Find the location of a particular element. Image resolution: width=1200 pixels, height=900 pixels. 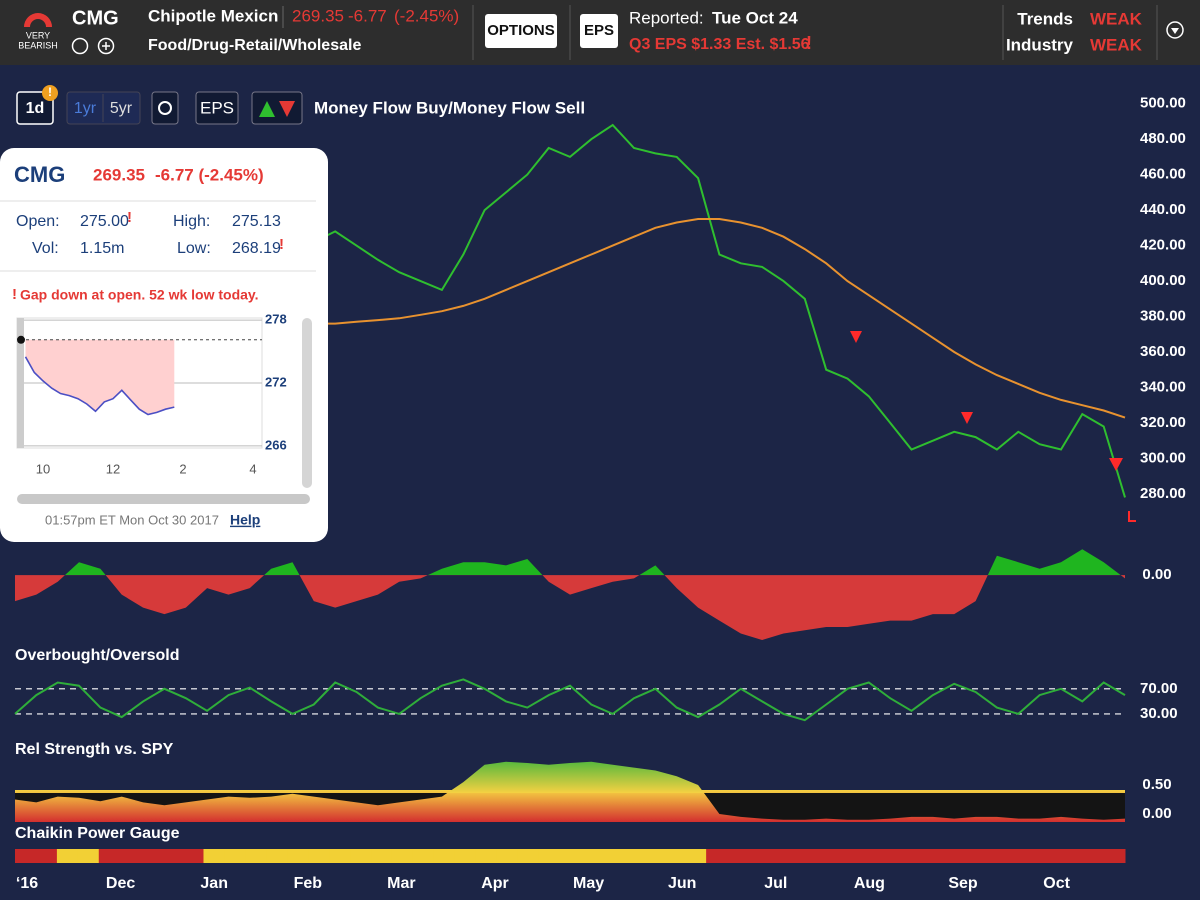

high-label: High: is located at coordinates (191, 221).